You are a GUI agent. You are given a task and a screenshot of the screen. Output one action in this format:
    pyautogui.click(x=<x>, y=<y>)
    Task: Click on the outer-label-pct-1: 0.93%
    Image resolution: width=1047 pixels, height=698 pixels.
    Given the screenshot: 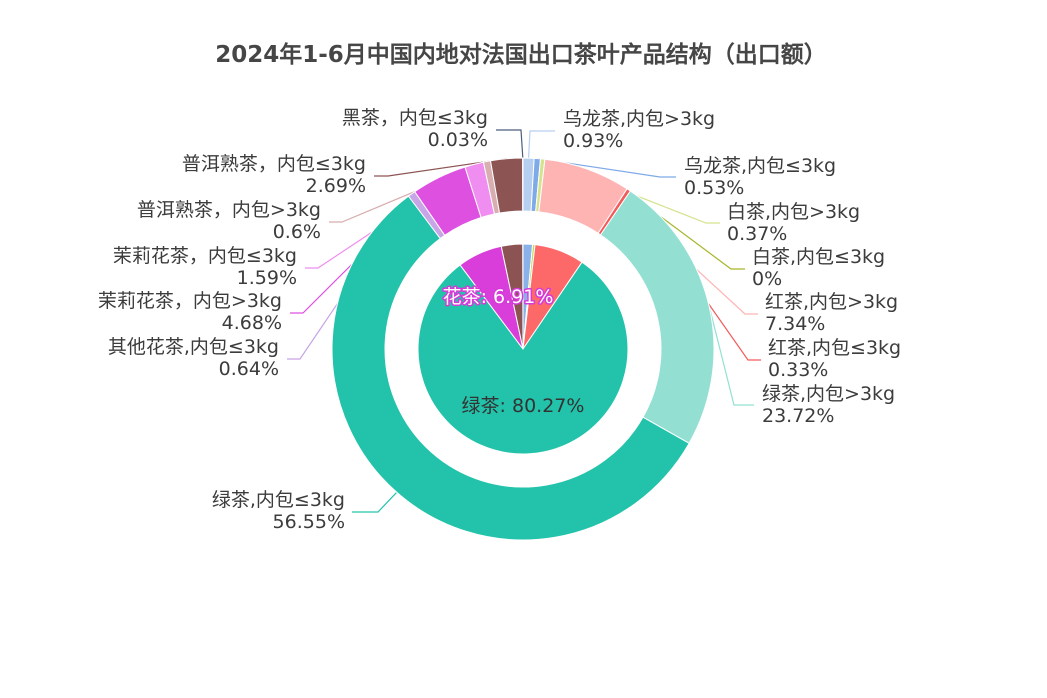 What is the action you would take?
    pyautogui.click(x=593, y=141)
    